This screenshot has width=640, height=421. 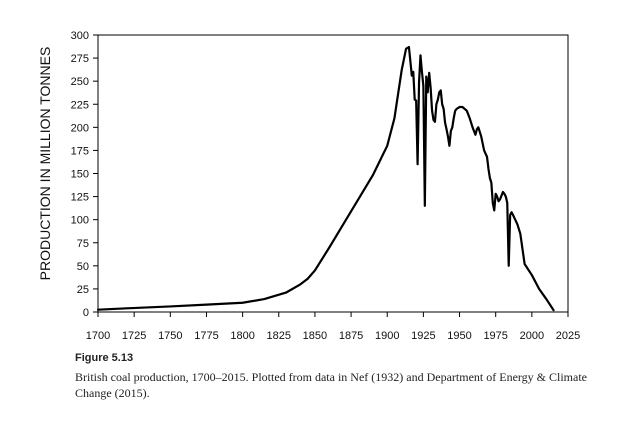 What do you see at coordinates (80, 36) in the screenshot?
I see `y-tick-label: 300` at bounding box center [80, 36].